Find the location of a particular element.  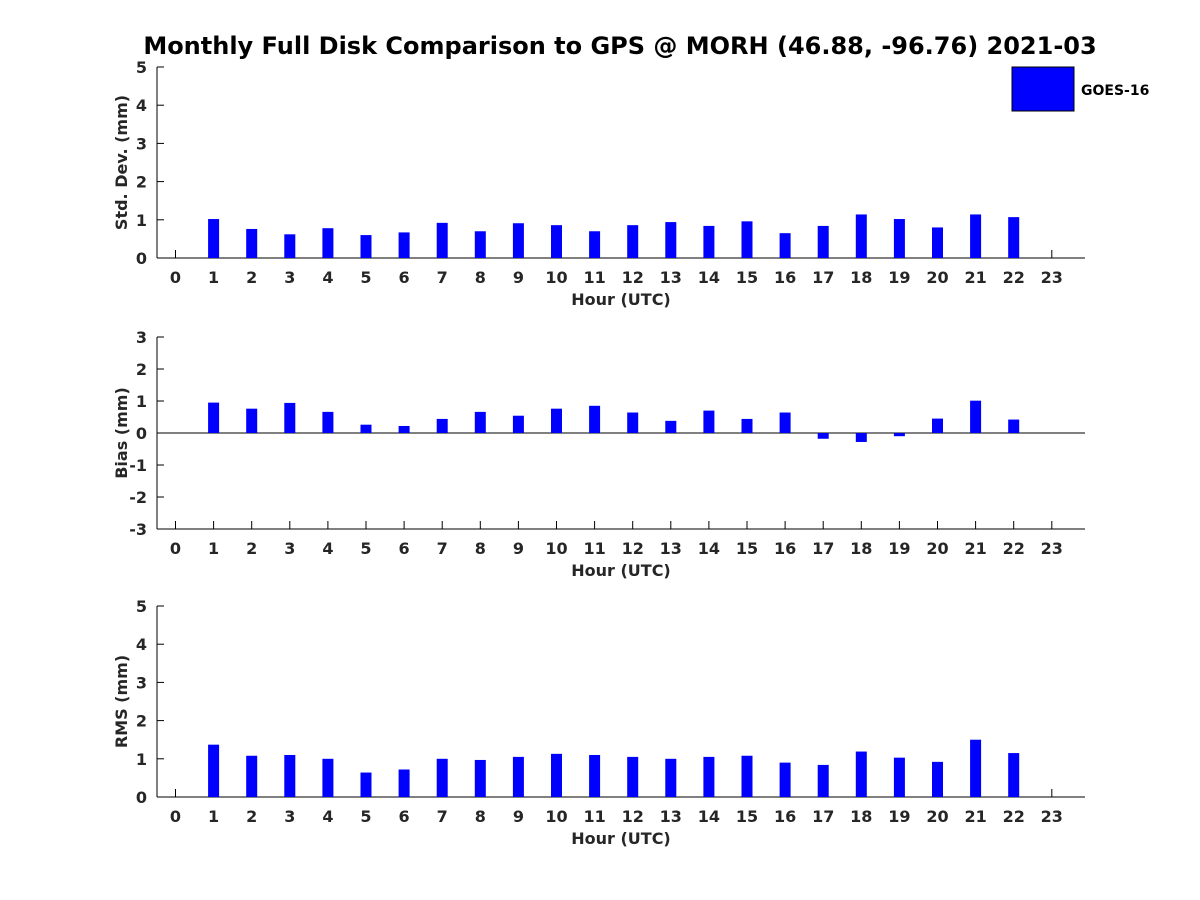

x-tick-label: 6 is located at coordinates (404, 277).